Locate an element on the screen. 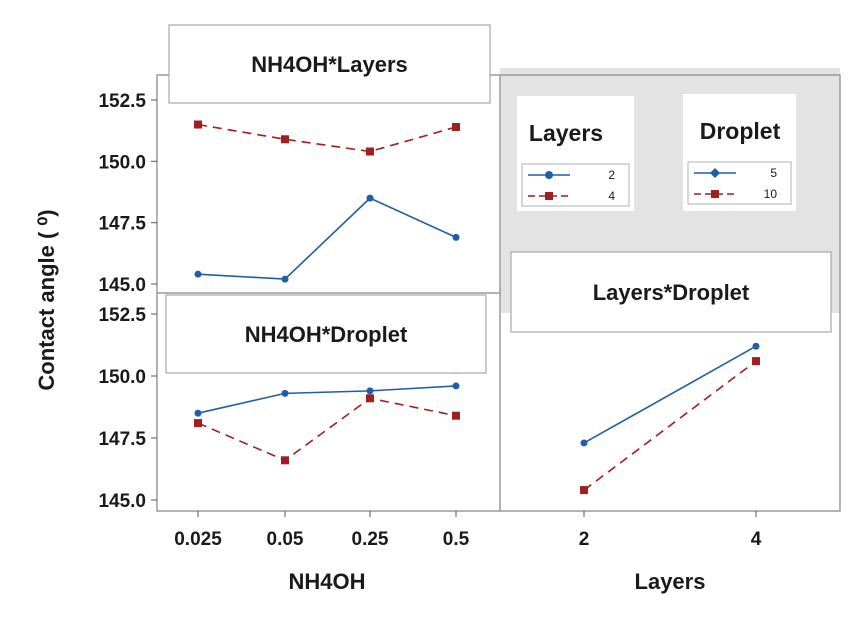 The height and width of the screenshot is (626, 855). panel-1-series-4-point-0.25 is located at coordinates (370, 151).